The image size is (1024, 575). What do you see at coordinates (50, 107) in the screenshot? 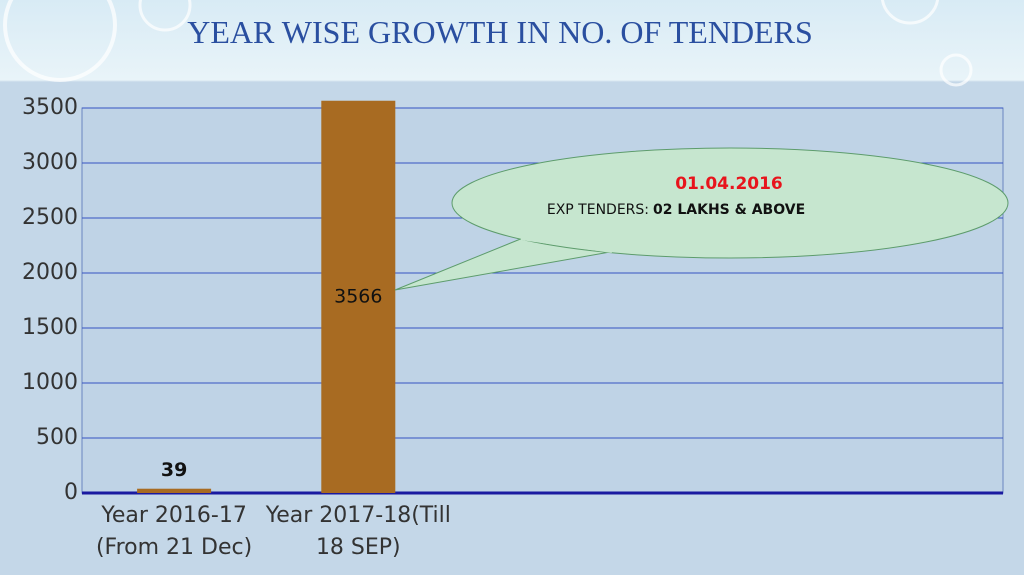
I see `y-tick-label: 3500` at bounding box center [50, 107].